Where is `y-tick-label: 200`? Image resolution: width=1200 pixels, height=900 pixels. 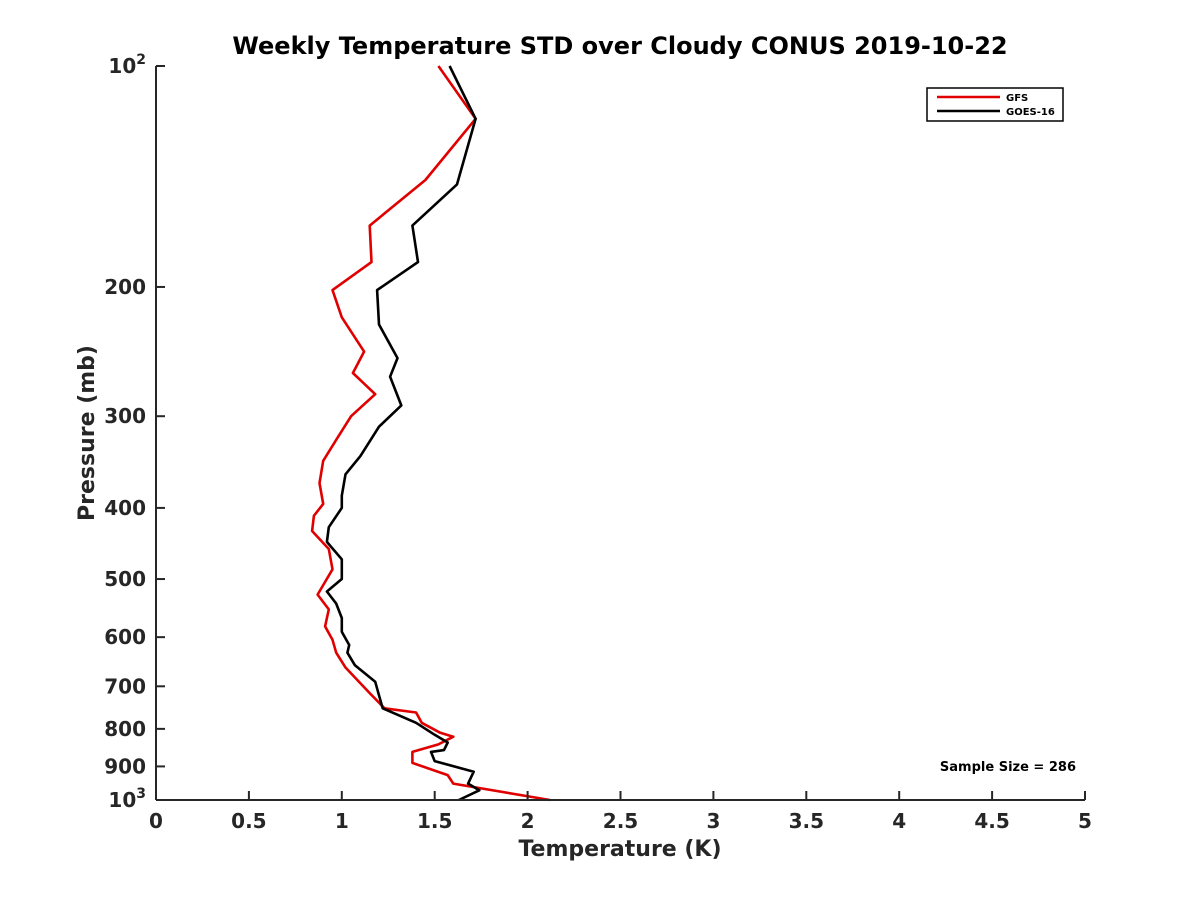
y-tick-label: 200 is located at coordinates (125, 287).